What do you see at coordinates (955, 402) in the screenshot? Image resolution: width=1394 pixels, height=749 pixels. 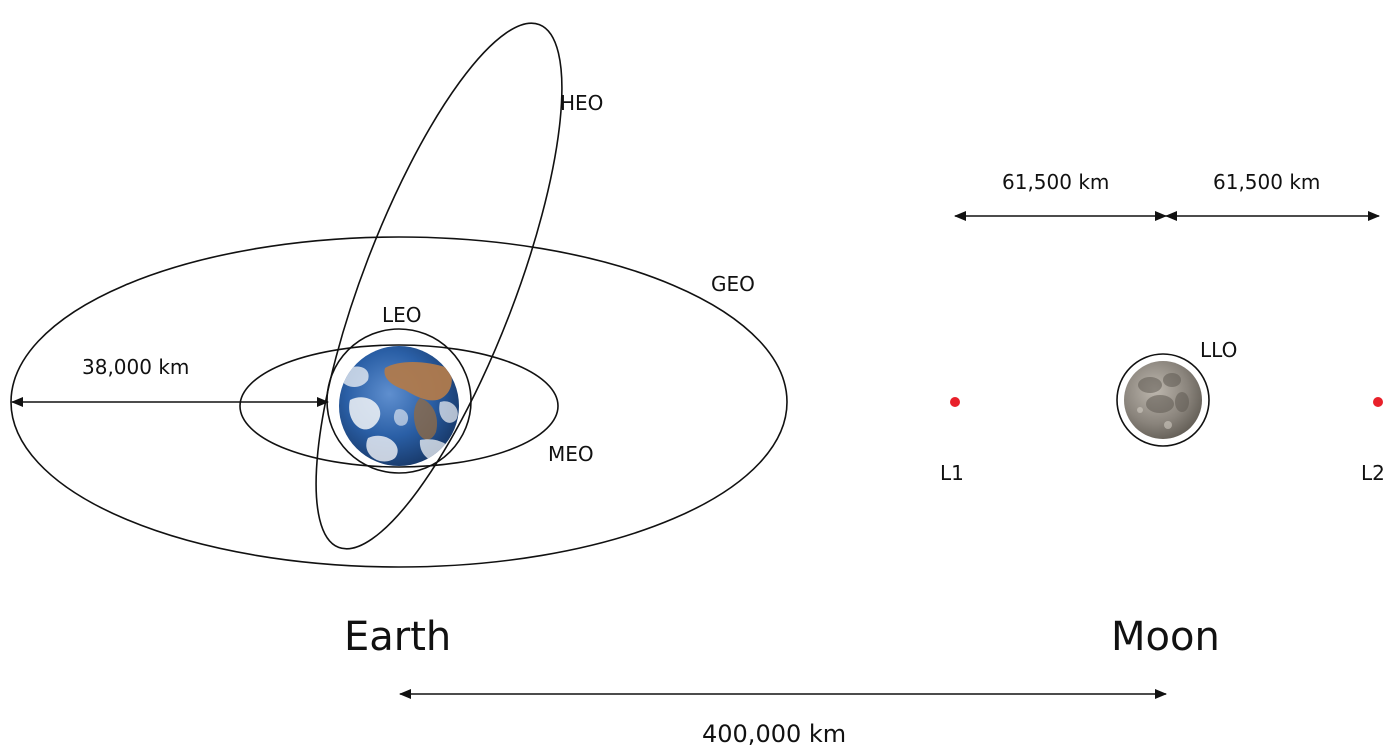 I see `l1-point` at bounding box center [955, 402].